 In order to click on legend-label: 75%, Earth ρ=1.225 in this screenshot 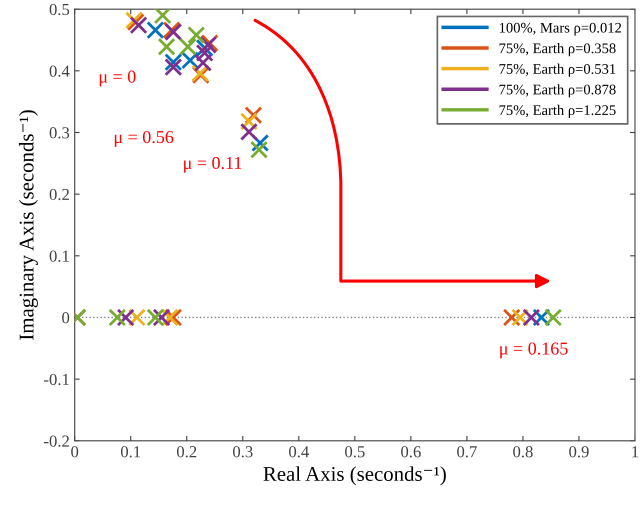, I will do `click(558, 111)`.